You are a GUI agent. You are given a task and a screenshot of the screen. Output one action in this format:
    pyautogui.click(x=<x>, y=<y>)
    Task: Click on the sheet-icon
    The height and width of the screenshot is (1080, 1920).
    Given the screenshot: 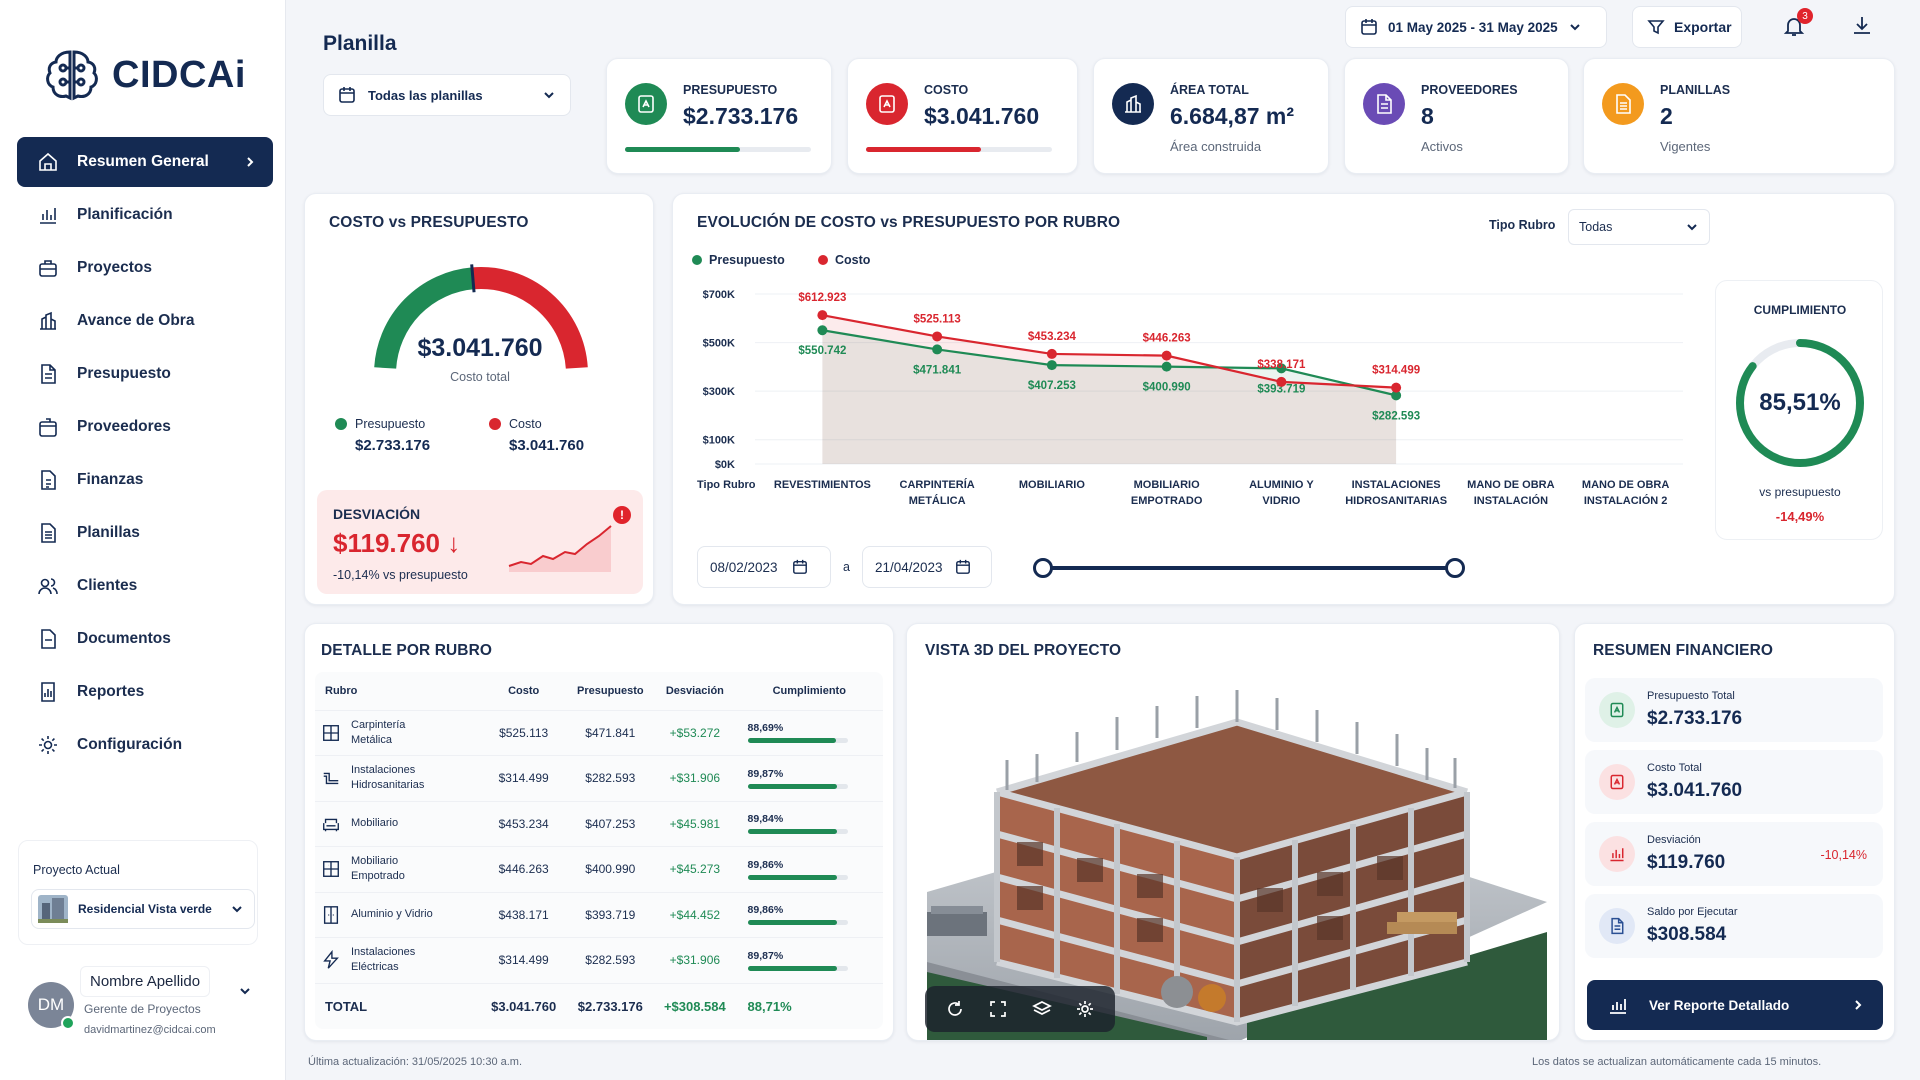 What is the action you would take?
    pyautogui.click(x=1623, y=104)
    